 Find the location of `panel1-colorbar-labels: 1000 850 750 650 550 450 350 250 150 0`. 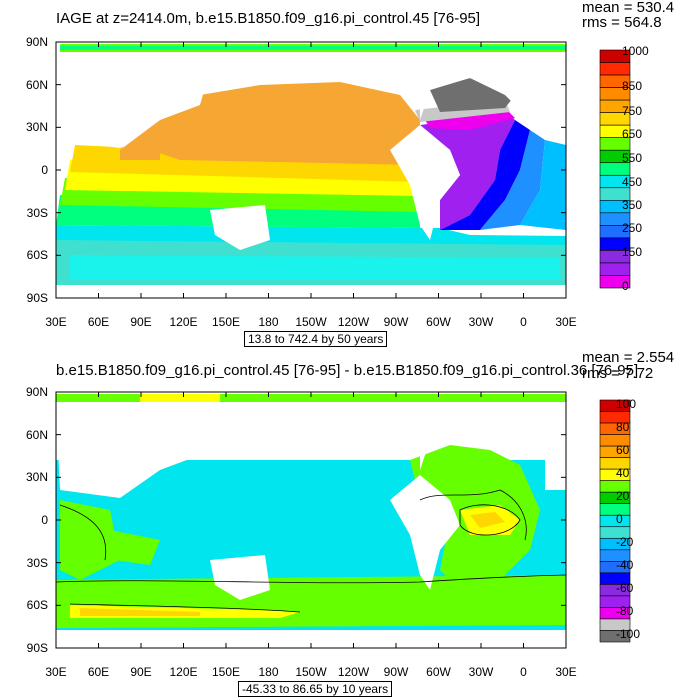

panel1-colorbar-labels: 1000 850 750 650 550 450 350 250 150 0 is located at coordinates (635, 168).